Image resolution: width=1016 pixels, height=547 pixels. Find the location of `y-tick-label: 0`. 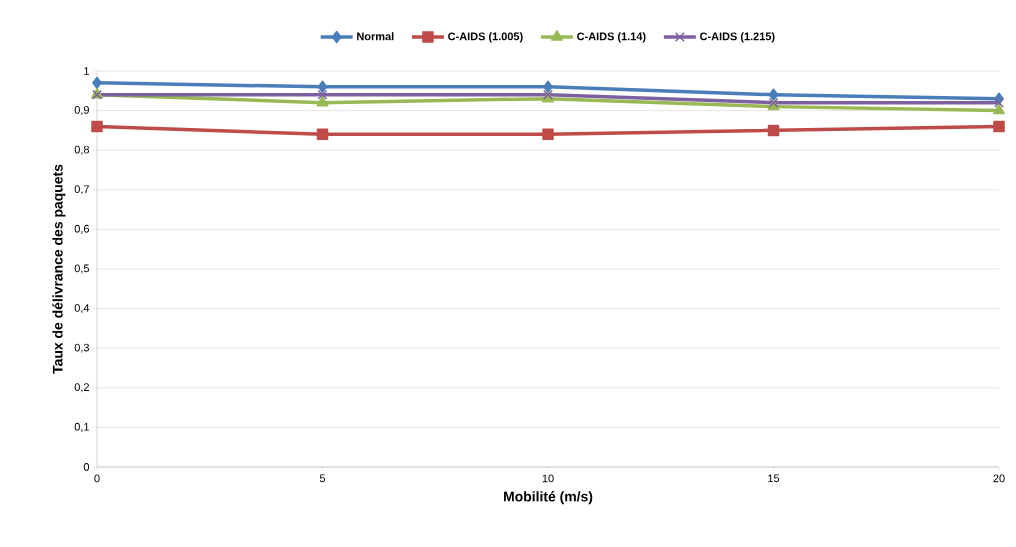

y-tick-label: 0 is located at coordinates (86, 467).